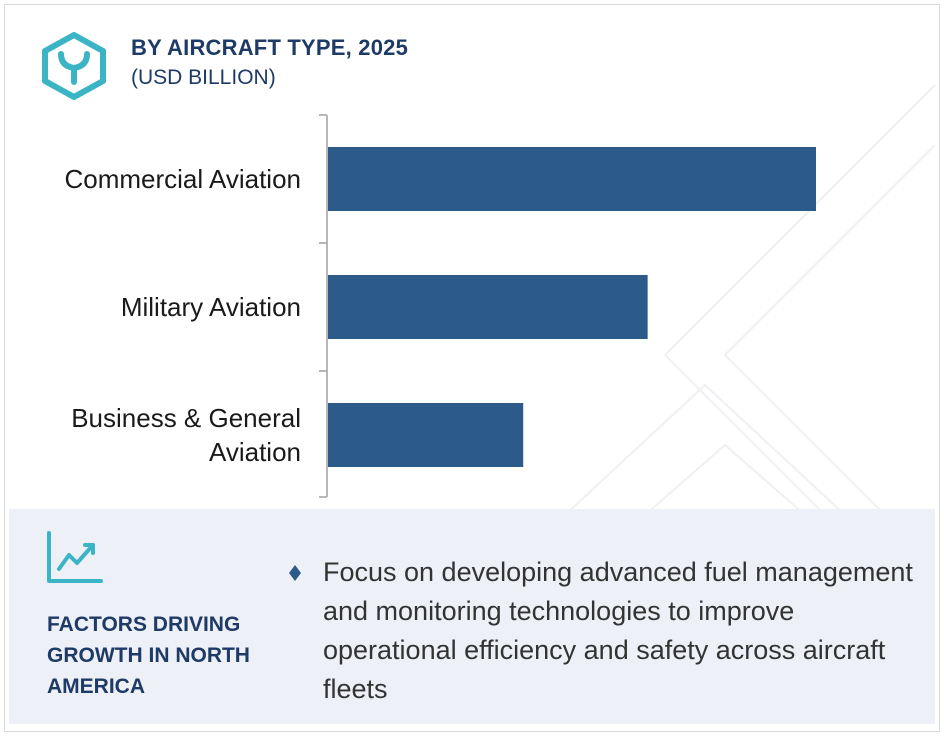 The image size is (944, 737). What do you see at coordinates (182, 179) in the screenshot?
I see `category-label: Commercial Aviation` at bounding box center [182, 179].